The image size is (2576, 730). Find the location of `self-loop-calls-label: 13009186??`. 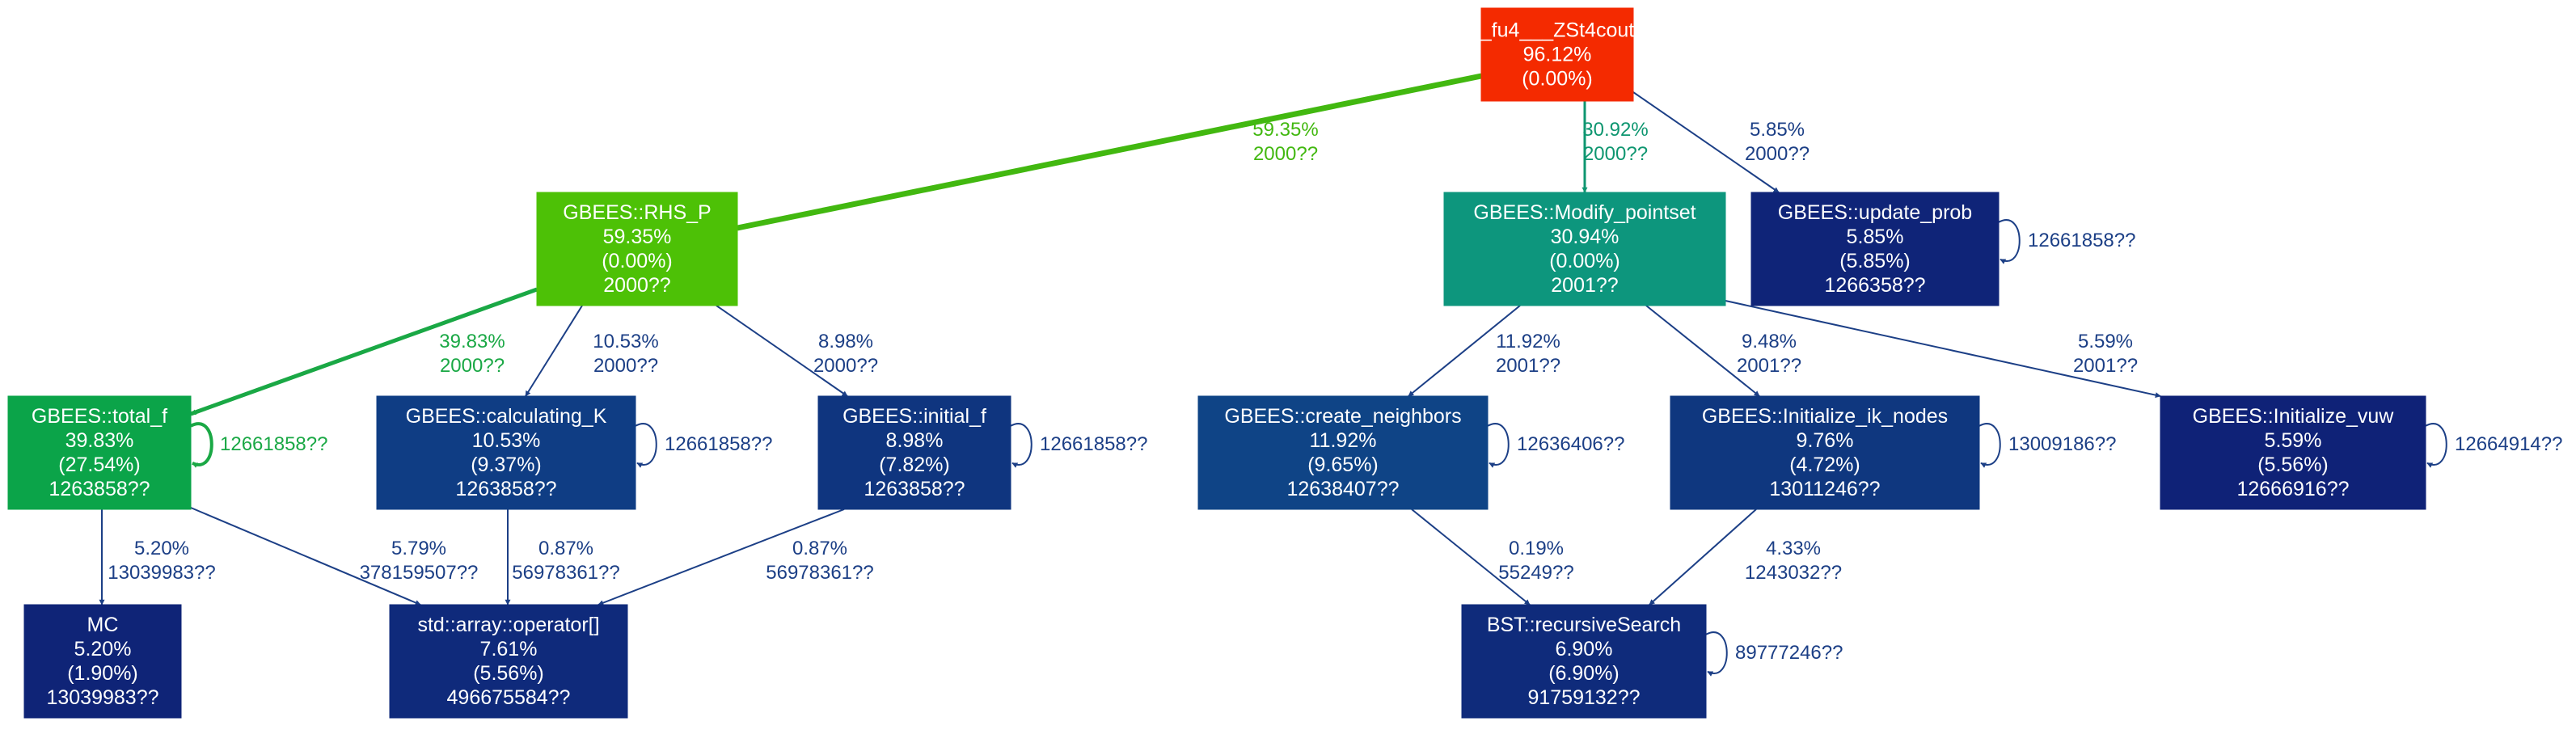

self-loop-calls-label: 13009186?? is located at coordinates (2062, 444).